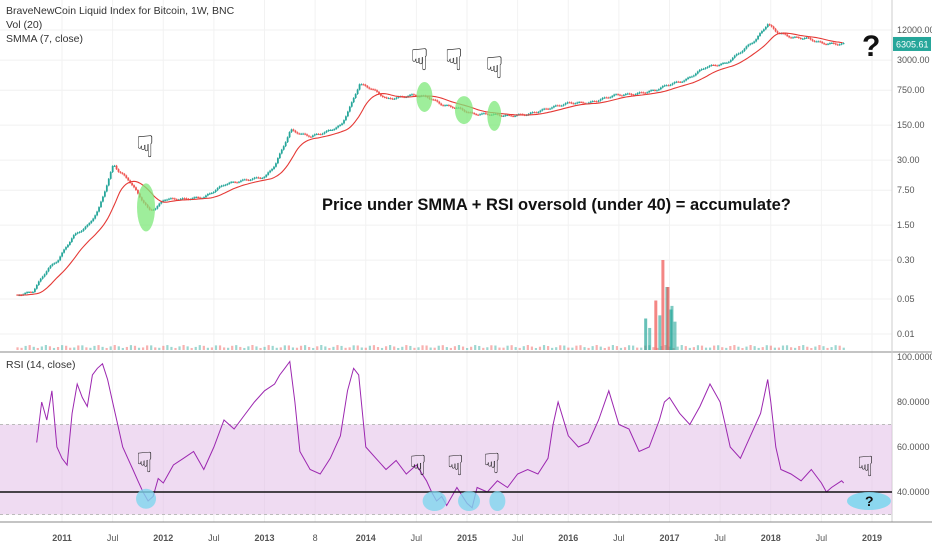  I want to click on rsi-chart-title: RSI (14, close), so click(41, 365).